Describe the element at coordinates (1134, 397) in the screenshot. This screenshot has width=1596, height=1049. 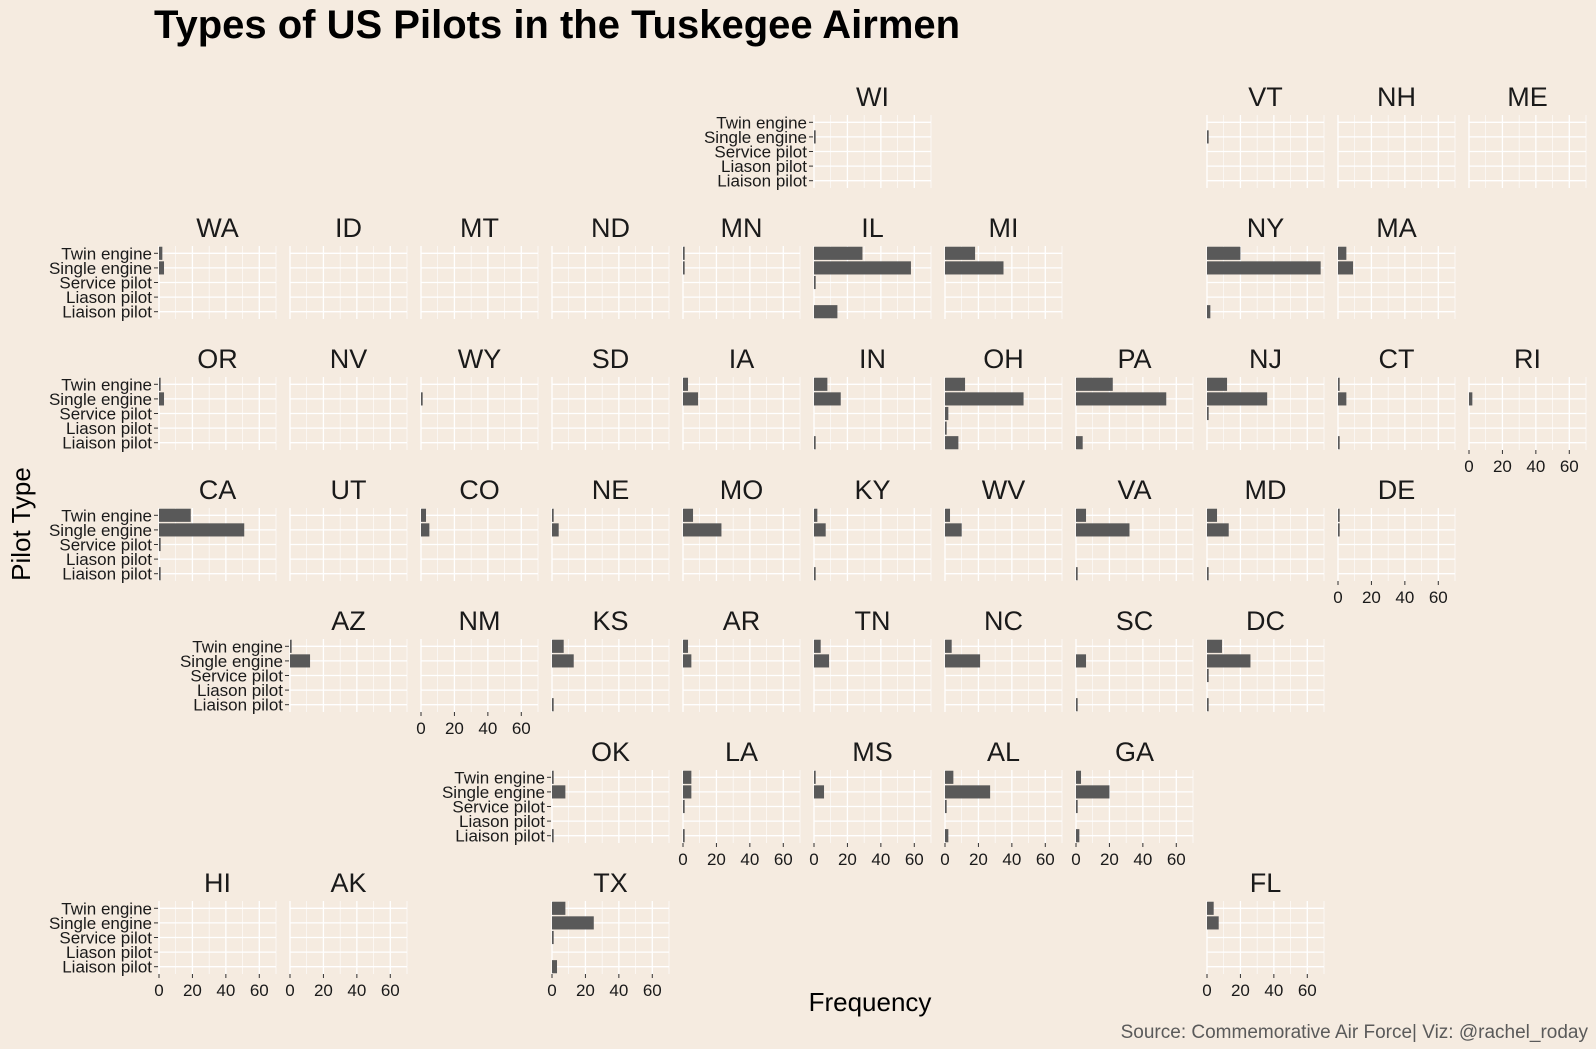
I see `facet-pa: PA` at that location.